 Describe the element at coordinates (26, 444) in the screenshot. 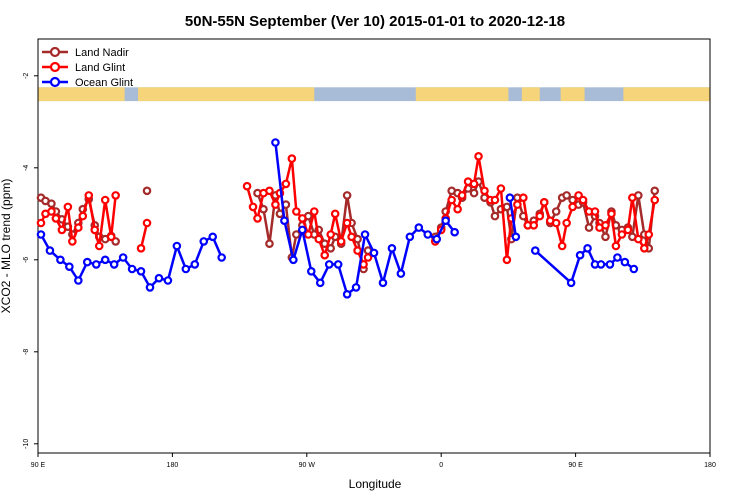

I see `y-tick-label: -10` at that location.